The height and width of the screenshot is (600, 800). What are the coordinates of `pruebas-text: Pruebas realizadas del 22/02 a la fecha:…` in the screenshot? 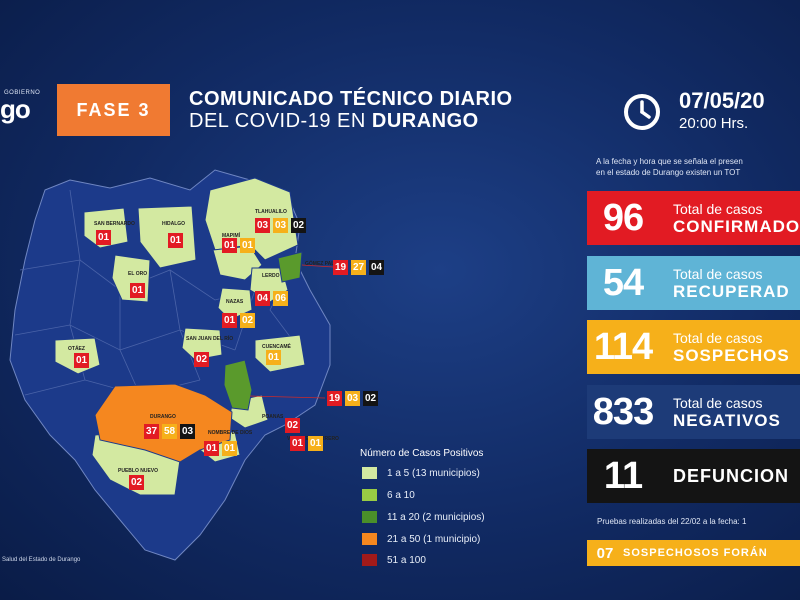 It's located at (672, 521).